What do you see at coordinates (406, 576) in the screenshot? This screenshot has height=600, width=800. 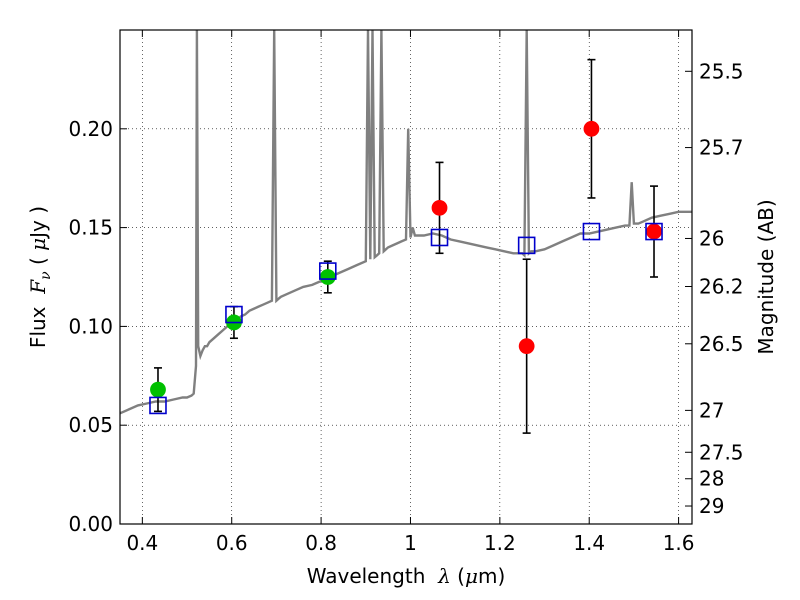 I see `x-axis-title: Wavelength λ (μm)` at bounding box center [406, 576].